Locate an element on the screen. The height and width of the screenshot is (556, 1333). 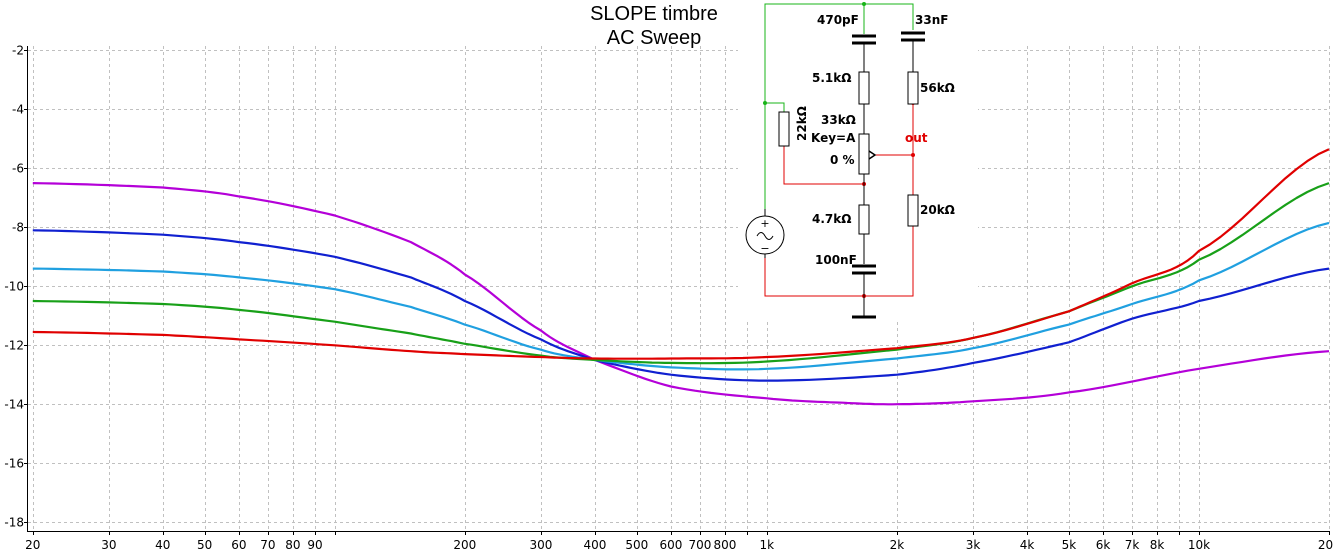
label-r4: 20kΩ is located at coordinates (937, 210).